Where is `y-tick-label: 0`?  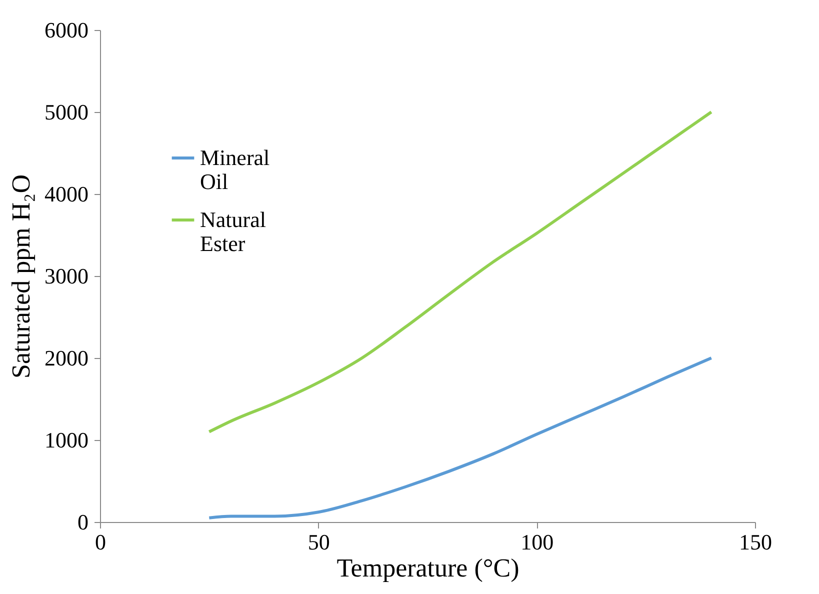 y-tick-label: 0 is located at coordinates (83, 522).